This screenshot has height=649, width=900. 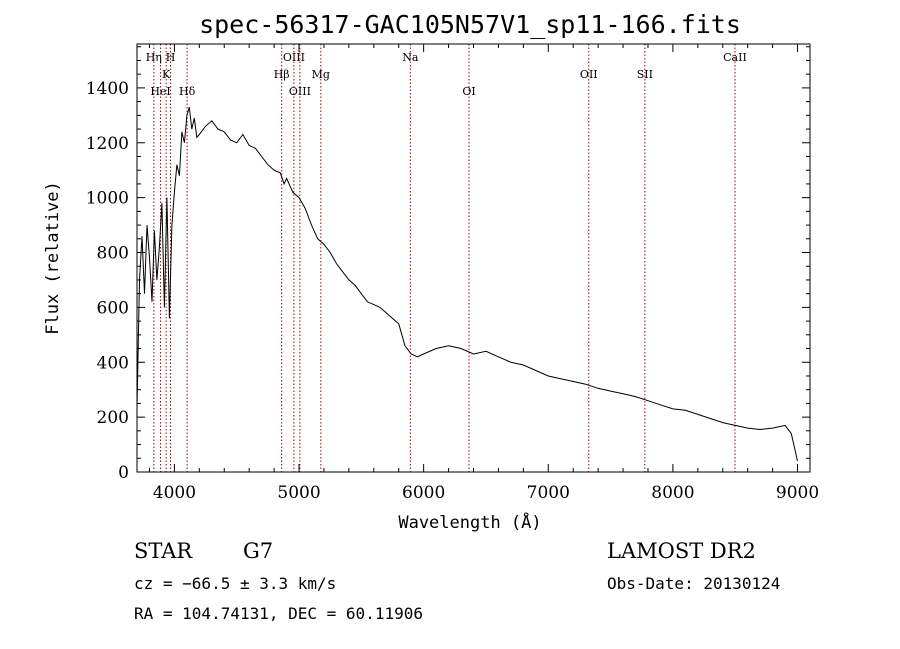 I want to click on y-tick-label: 400, so click(x=113, y=363).